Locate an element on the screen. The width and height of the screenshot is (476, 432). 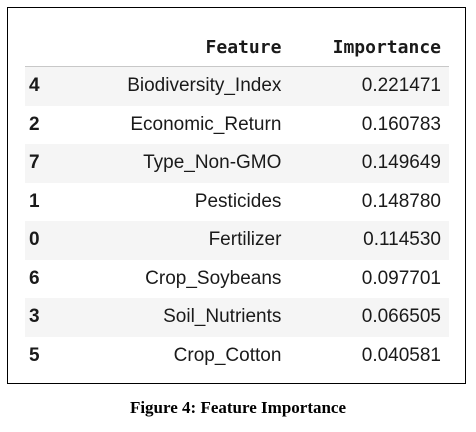
importance-cell: 0.148780 is located at coordinates (401, 201).